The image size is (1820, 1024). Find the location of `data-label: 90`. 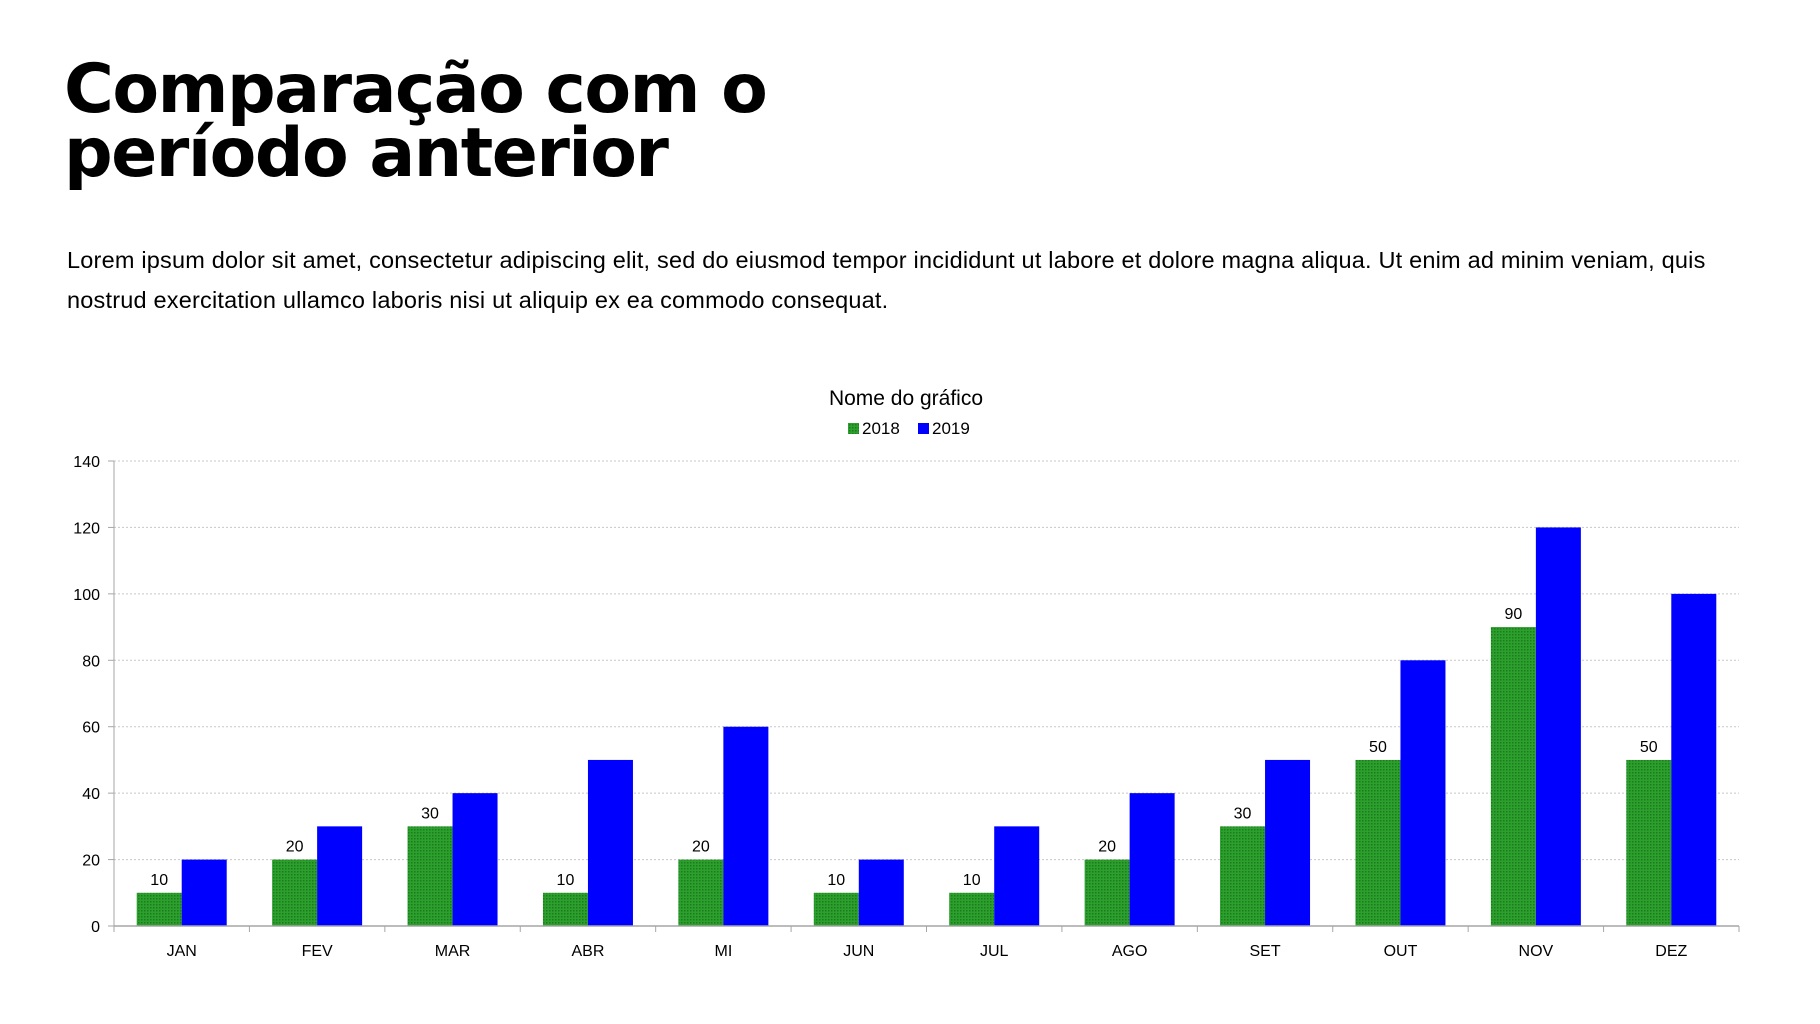

data-label: 90 is located at coordinates (1513, 614).